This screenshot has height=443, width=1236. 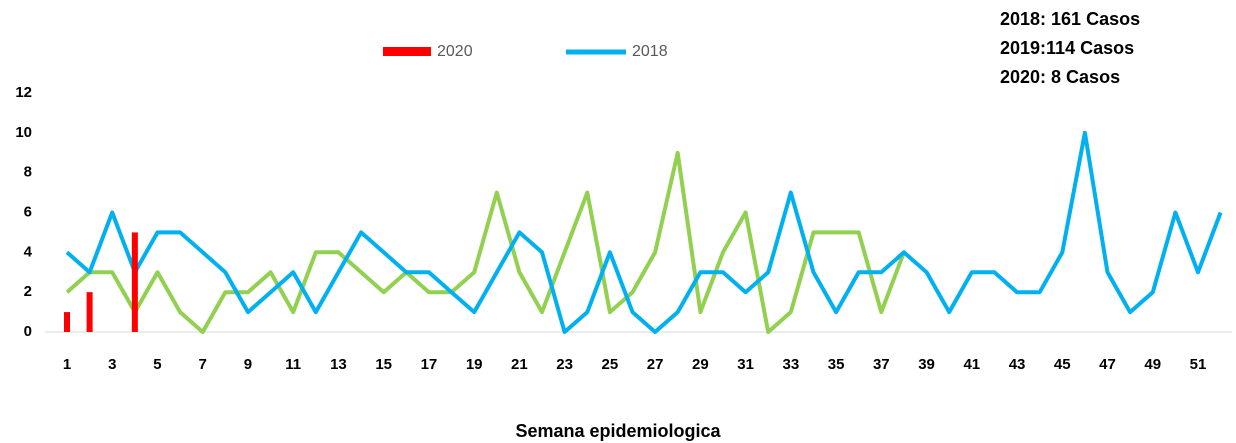 What do you see at coordinates (1017, 364) in the screenshot?
I see `x-tick-label: 43` at bounding box center [1017, 364].